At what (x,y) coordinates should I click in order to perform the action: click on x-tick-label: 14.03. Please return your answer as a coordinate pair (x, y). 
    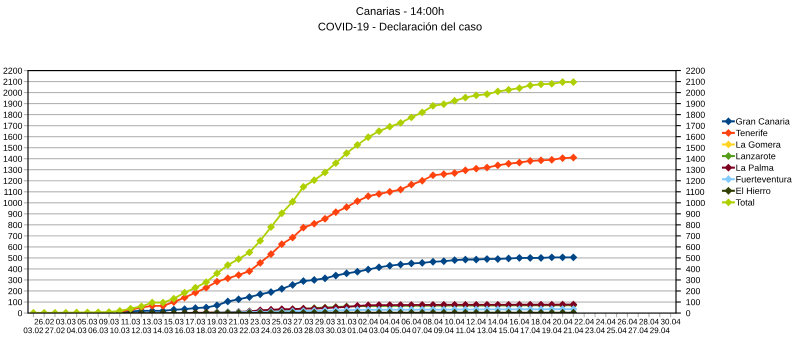
    Looking at the image, I should click on (163, 330).